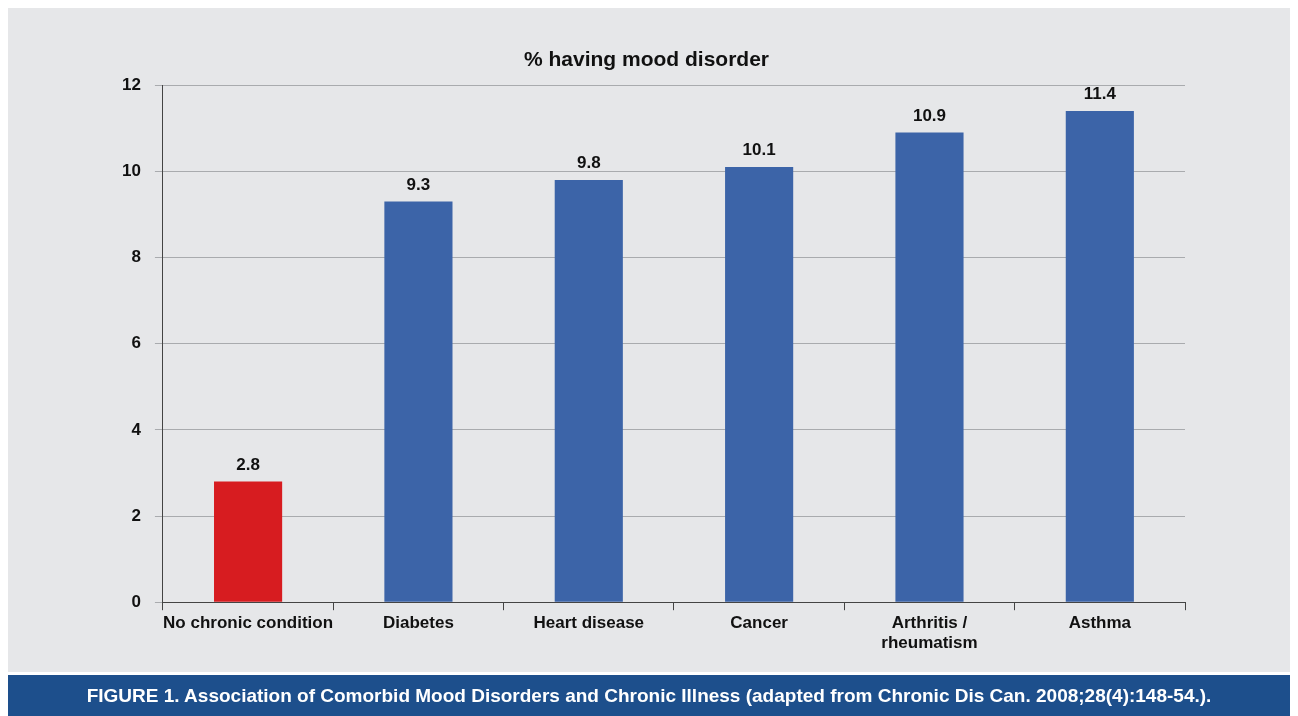  What do you see at coordinates (248, 623) in the screenshot?
I see `x-tick-label: No chronic condition` at bounding box center [248, 623].